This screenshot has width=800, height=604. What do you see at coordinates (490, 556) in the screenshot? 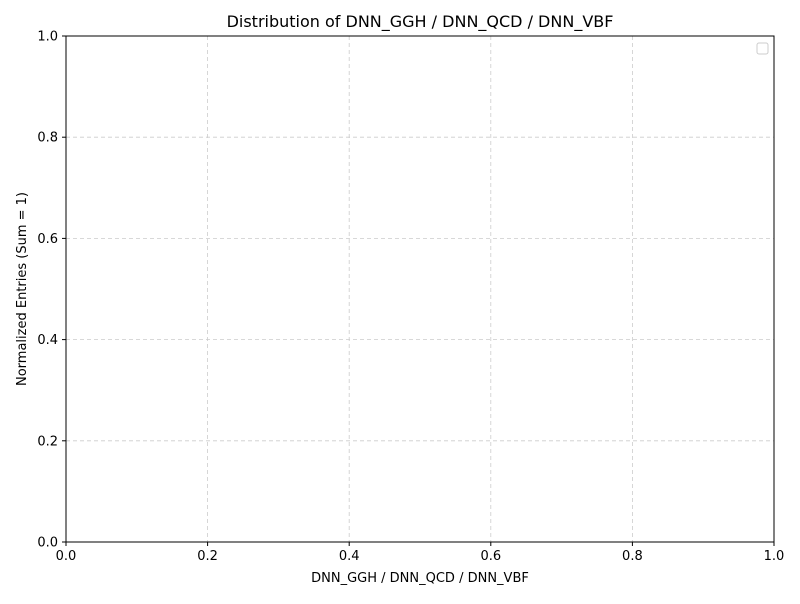
I see `x-tick-label: 0.6` at bounding box center [490, 556].